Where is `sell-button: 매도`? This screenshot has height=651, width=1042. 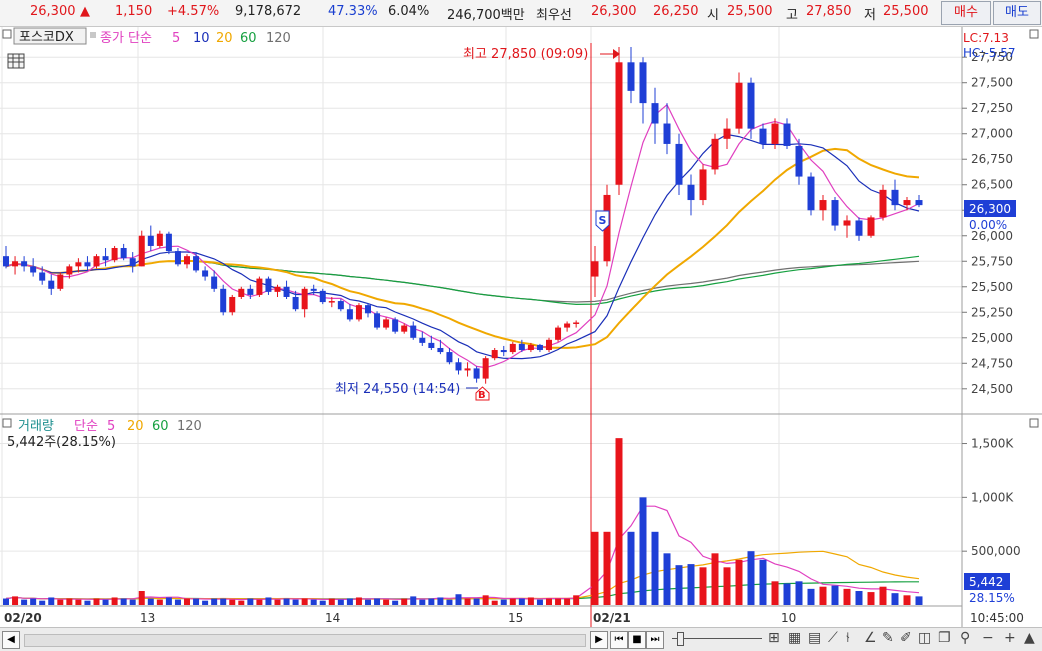 sell-button: 매도 is located at coordinates (1017, 13).